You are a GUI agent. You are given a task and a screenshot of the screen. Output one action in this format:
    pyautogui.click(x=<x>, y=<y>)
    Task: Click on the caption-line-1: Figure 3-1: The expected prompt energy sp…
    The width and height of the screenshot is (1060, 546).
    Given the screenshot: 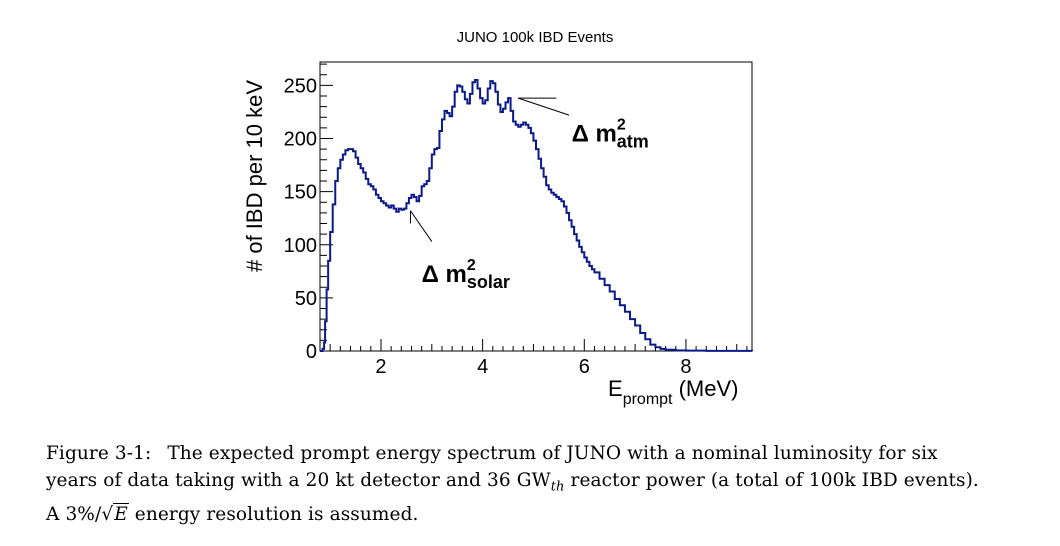 What is the action you would take?
    pyautogui.click(x=526, y=453)
    